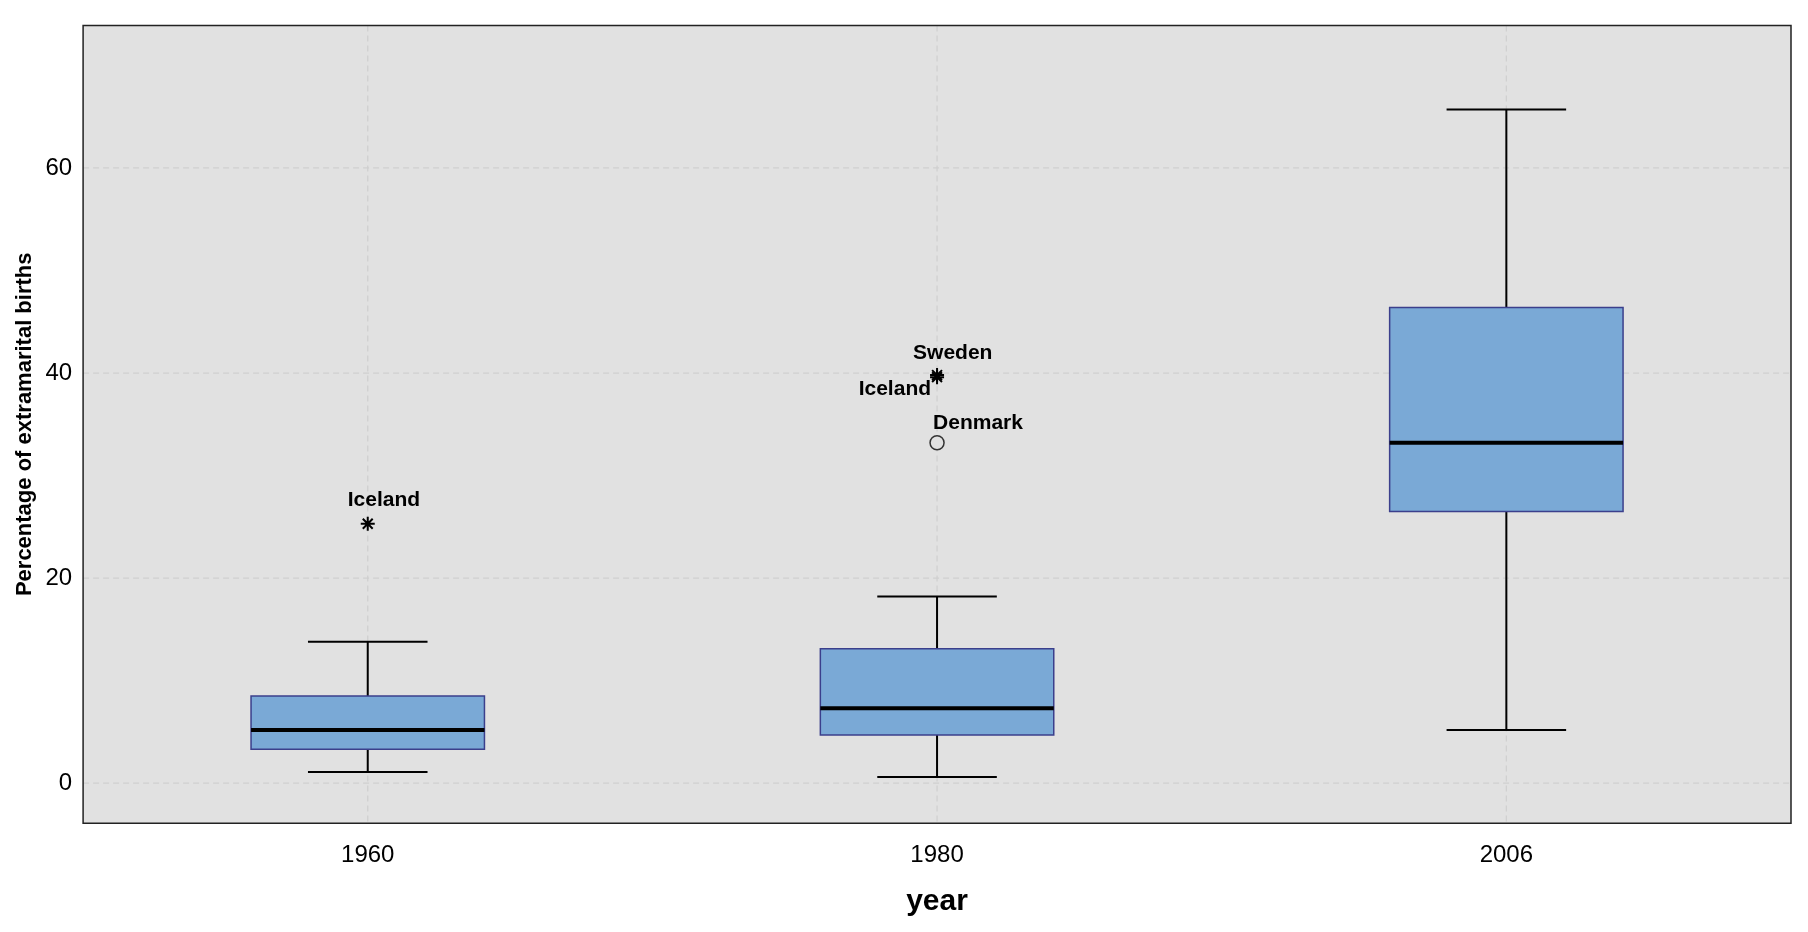 This screenshot has width=1808, height=932. What do you see at coordinates (24, 424) in the screenshot?
I see `y-axis-title: Percentage of extramarital births` at bounding box center [24, 424].